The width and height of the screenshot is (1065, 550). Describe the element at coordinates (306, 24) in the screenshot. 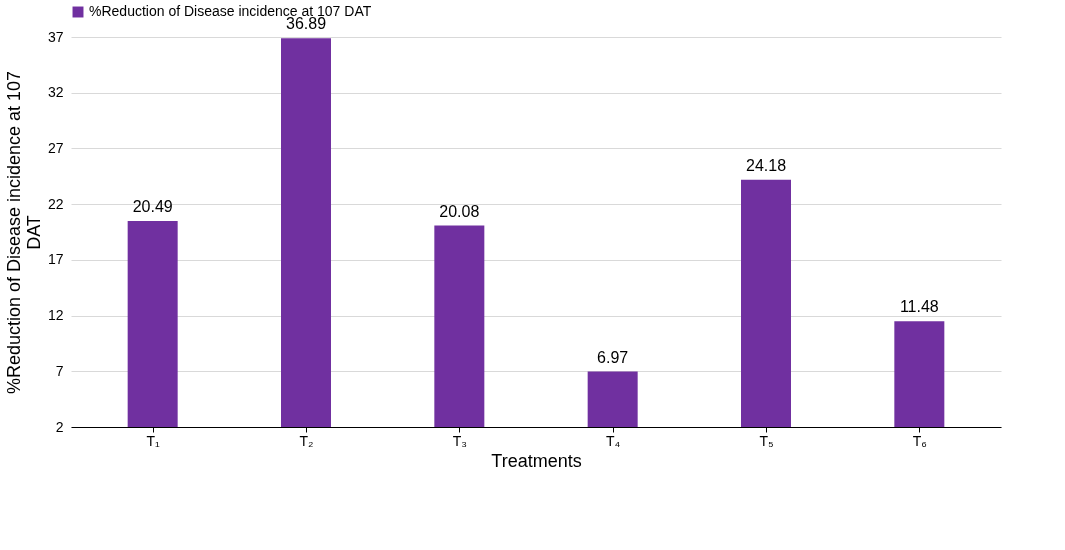

I see `data-label: 36.89` at that location.